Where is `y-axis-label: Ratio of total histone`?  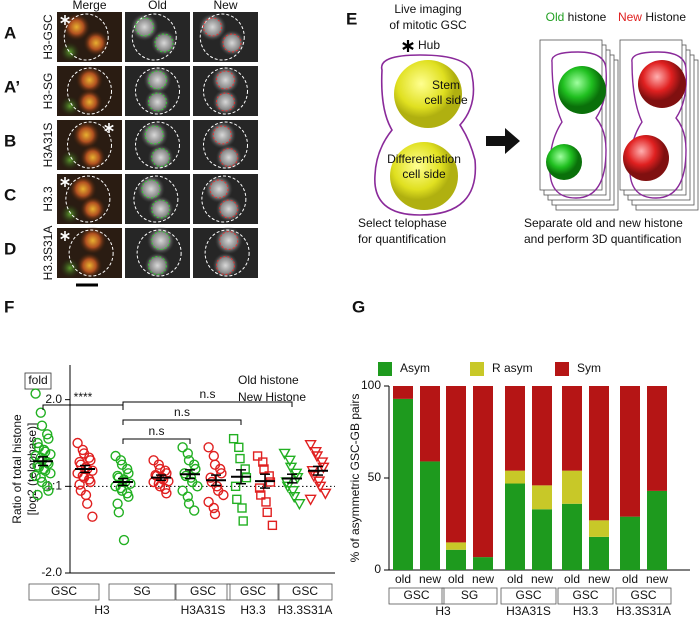 y-axis-label: Ratio of total histone is located at coordinates (17, 469).